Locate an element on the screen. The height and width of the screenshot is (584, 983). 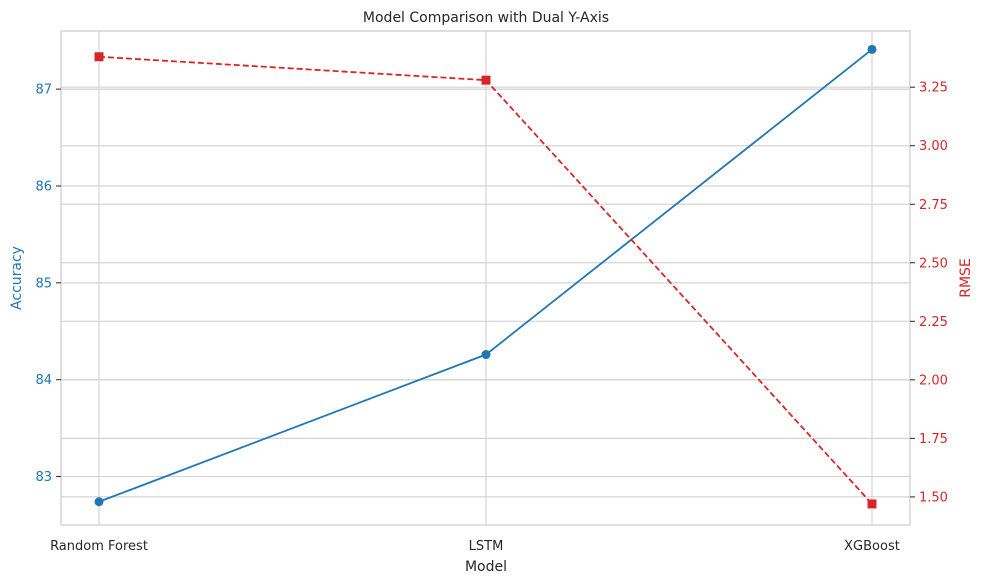
right-tick-label: 1.75 is located at coordinates (933, 439).